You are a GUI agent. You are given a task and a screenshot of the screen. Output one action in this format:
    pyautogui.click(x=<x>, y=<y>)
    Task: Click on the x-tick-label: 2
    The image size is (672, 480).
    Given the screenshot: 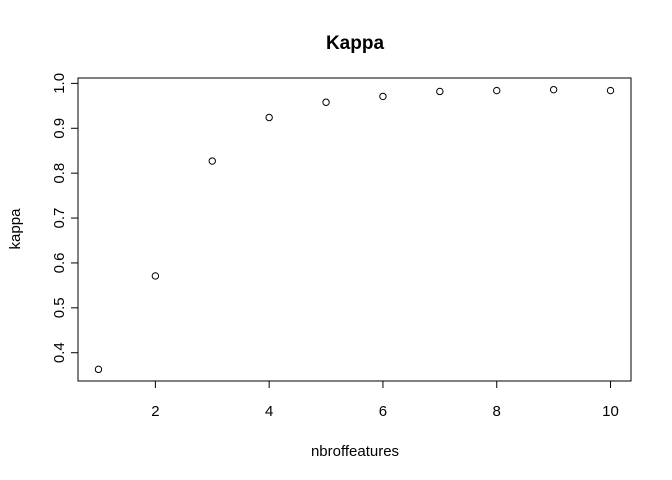 What is the action you would take?
    pyautogui.click(x=155, y=411)
    